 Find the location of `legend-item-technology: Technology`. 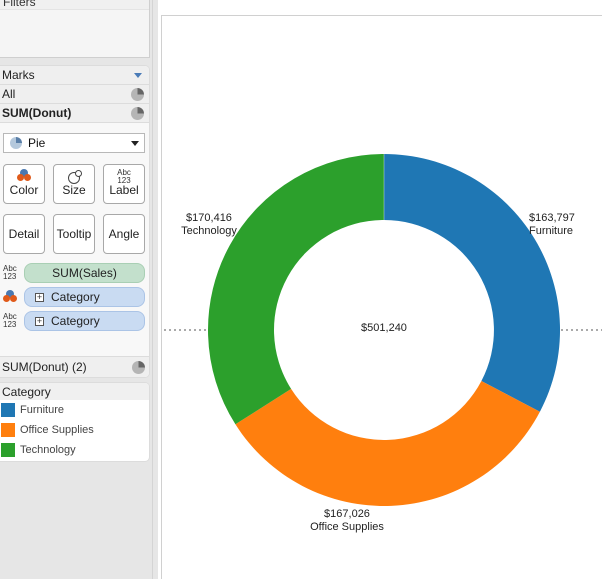

legend-item-technology: Technology is located at coordinates (74, 450).